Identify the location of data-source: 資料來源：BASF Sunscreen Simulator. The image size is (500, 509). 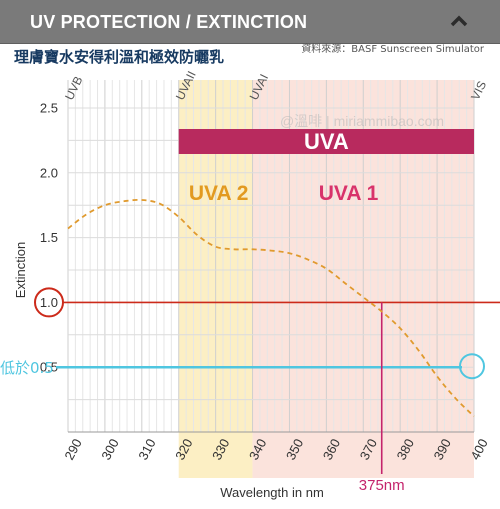
(392, 49).